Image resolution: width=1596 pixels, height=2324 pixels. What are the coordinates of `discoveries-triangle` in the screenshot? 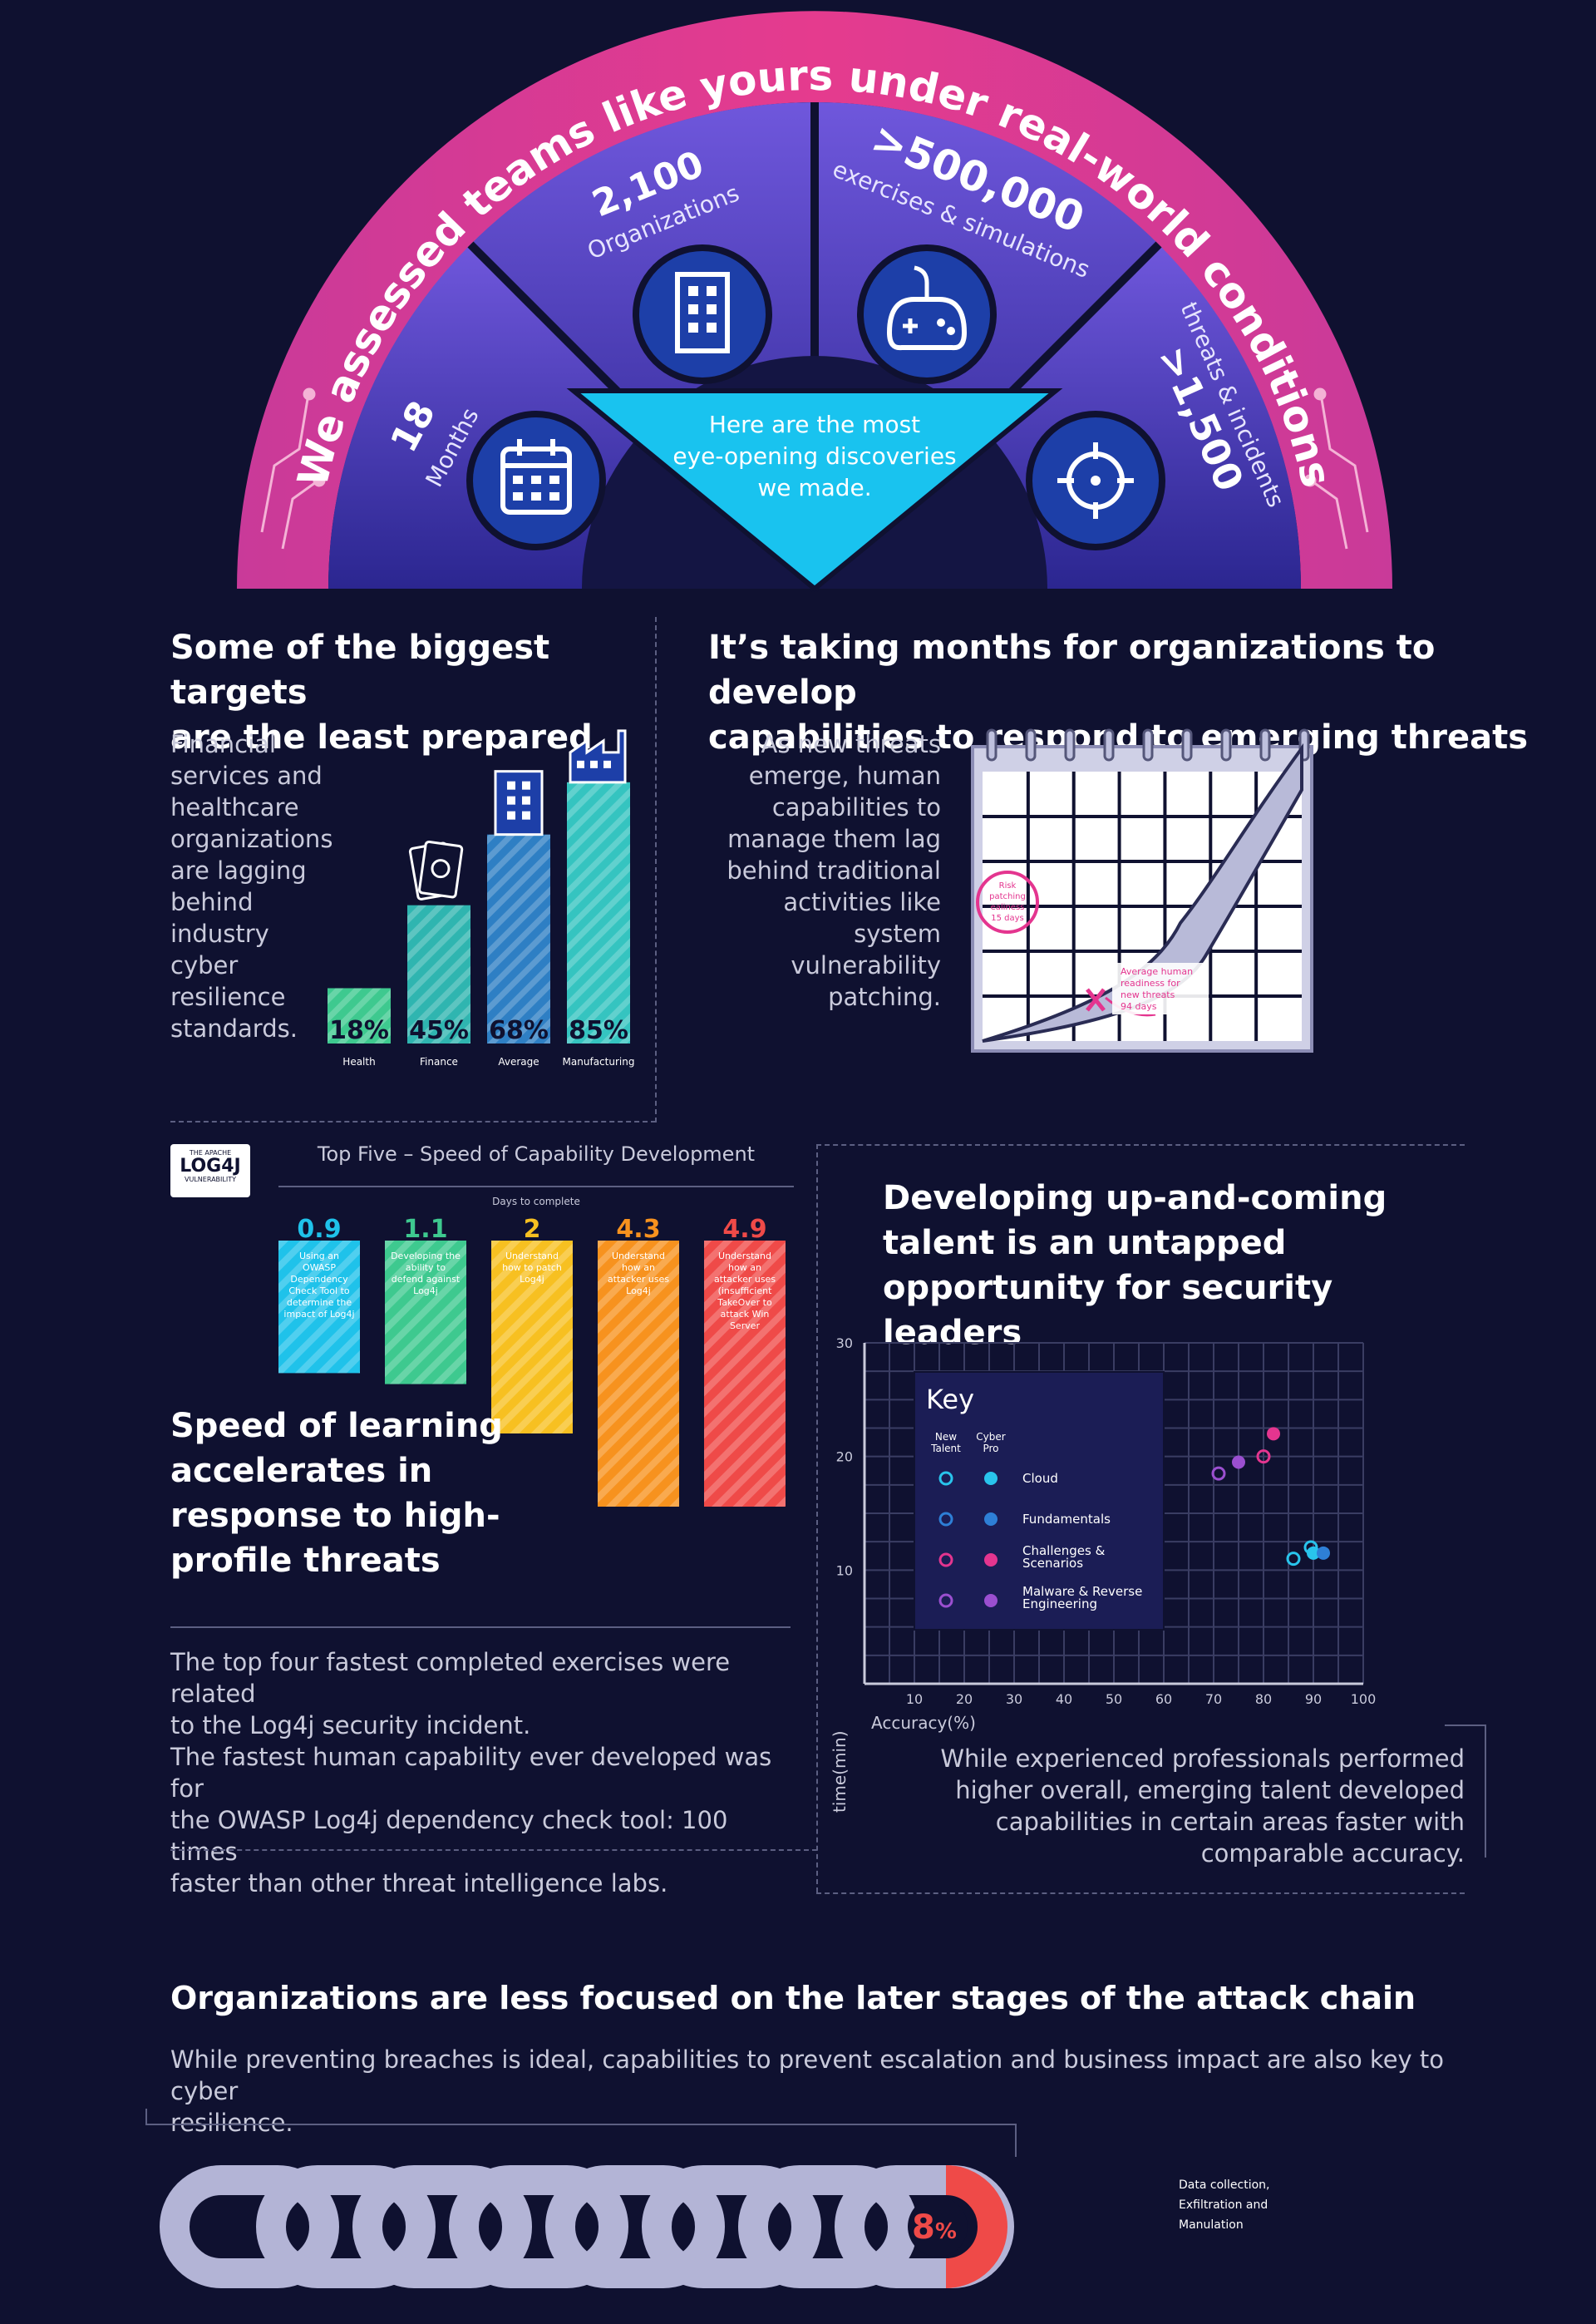 It's located at (814, 490).